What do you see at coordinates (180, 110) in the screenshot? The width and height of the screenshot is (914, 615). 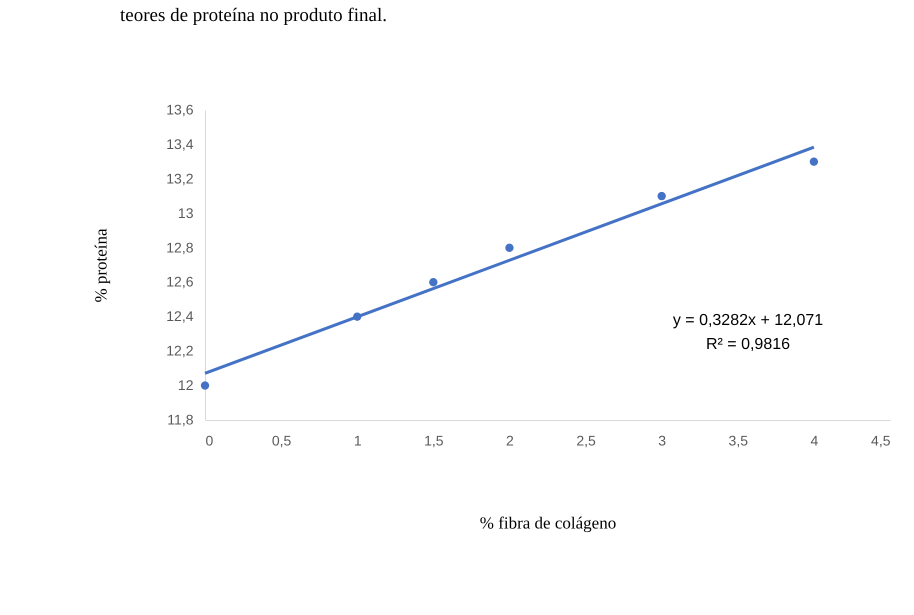 I see `y-tick-label: 13,6` at bounding box center [180, 110].